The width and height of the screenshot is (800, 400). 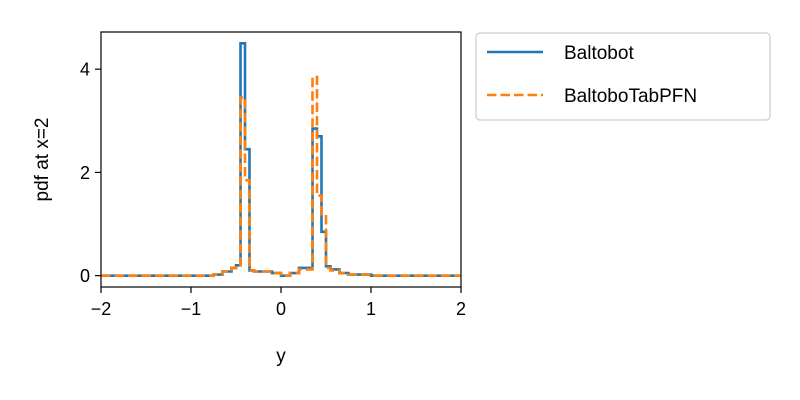 I want to click on legend-frame, so click(x=623, y=76).